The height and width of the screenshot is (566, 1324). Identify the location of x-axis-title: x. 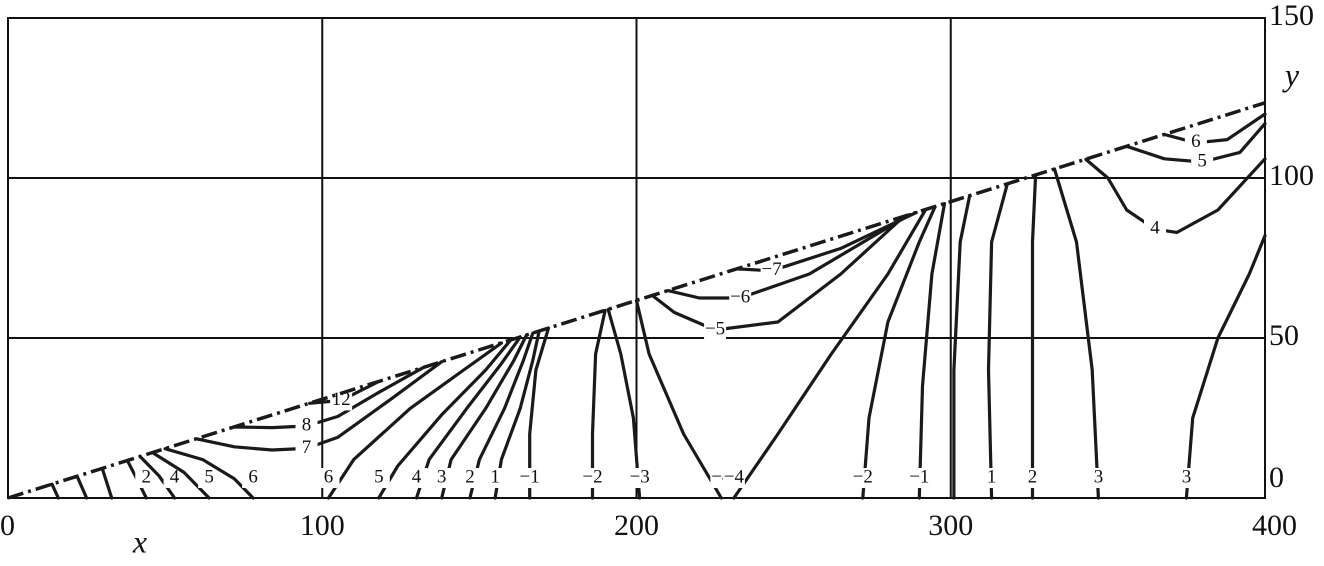
(139, 541).